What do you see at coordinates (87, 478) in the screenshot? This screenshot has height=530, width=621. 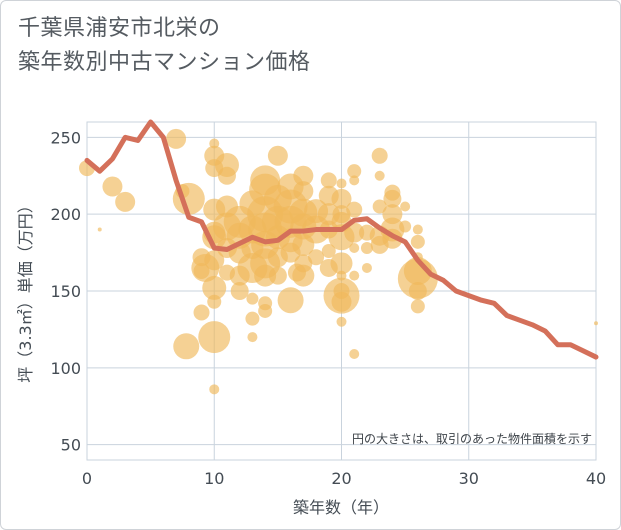 I see `x-tick-label: 0` at bounding box center [87, 478].